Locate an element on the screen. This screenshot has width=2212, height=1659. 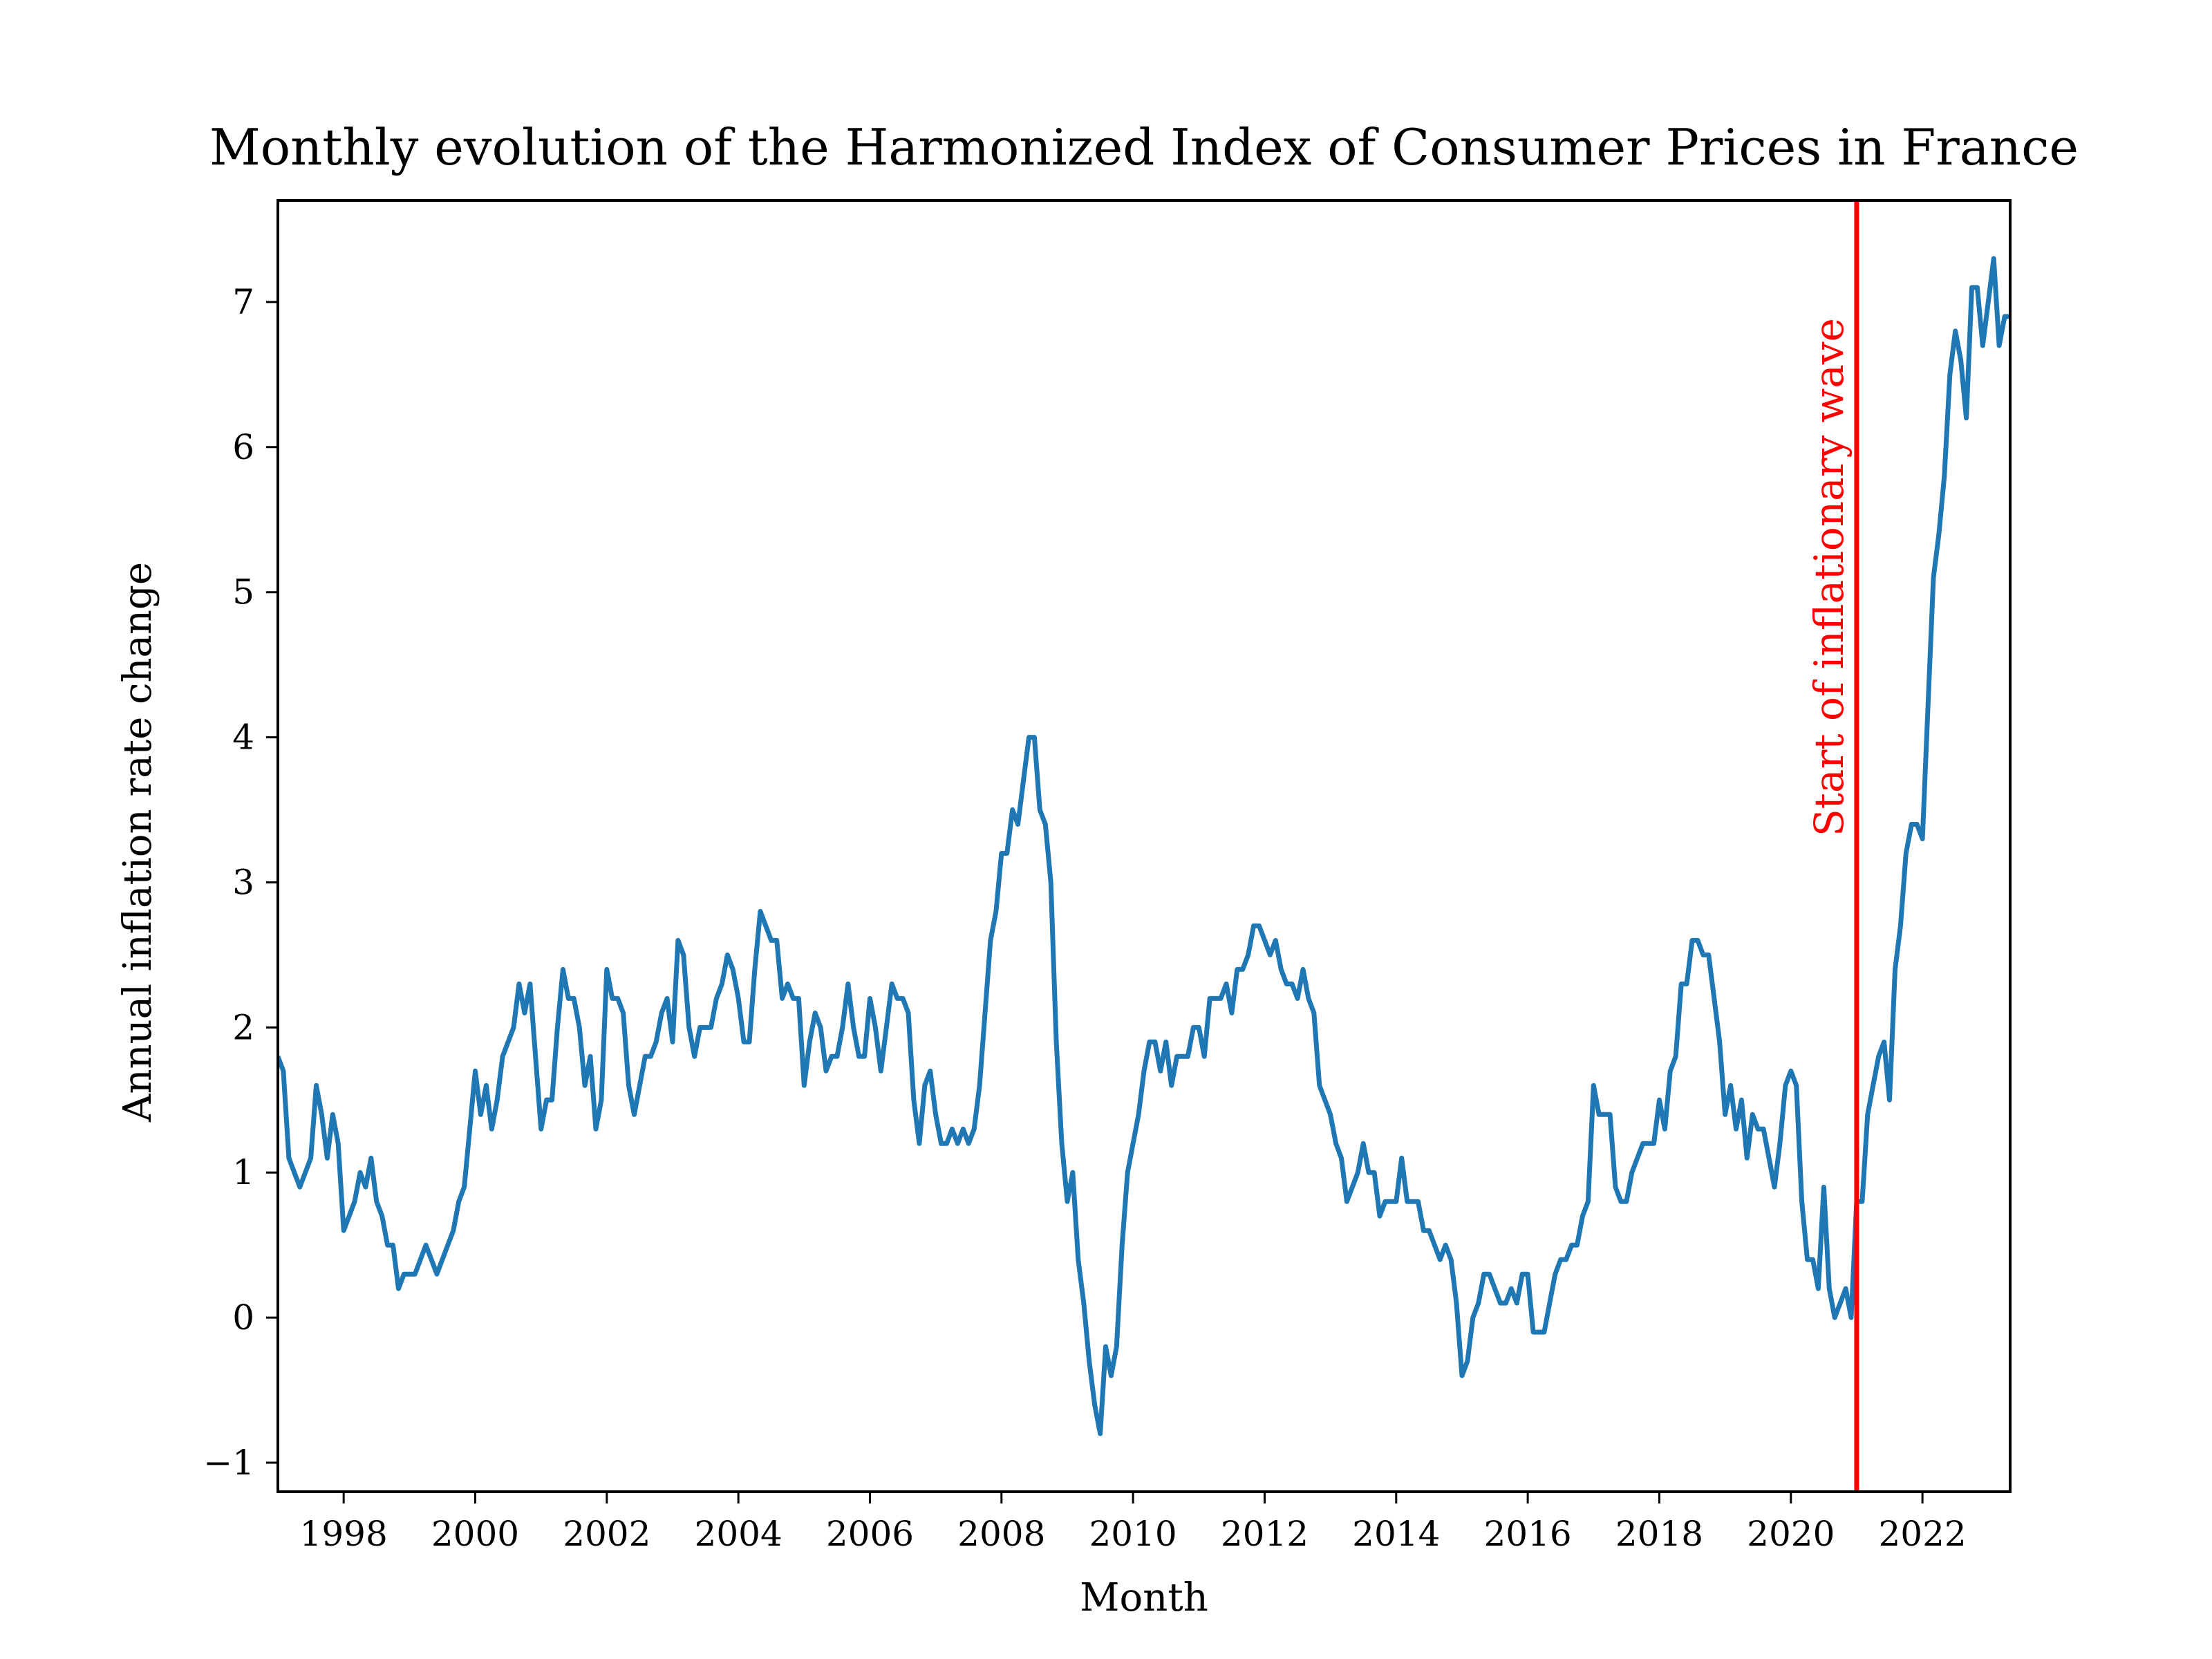
y-axis: −1 0 1 2 3 4 5 6 7 is located at coordinates (240, 882).